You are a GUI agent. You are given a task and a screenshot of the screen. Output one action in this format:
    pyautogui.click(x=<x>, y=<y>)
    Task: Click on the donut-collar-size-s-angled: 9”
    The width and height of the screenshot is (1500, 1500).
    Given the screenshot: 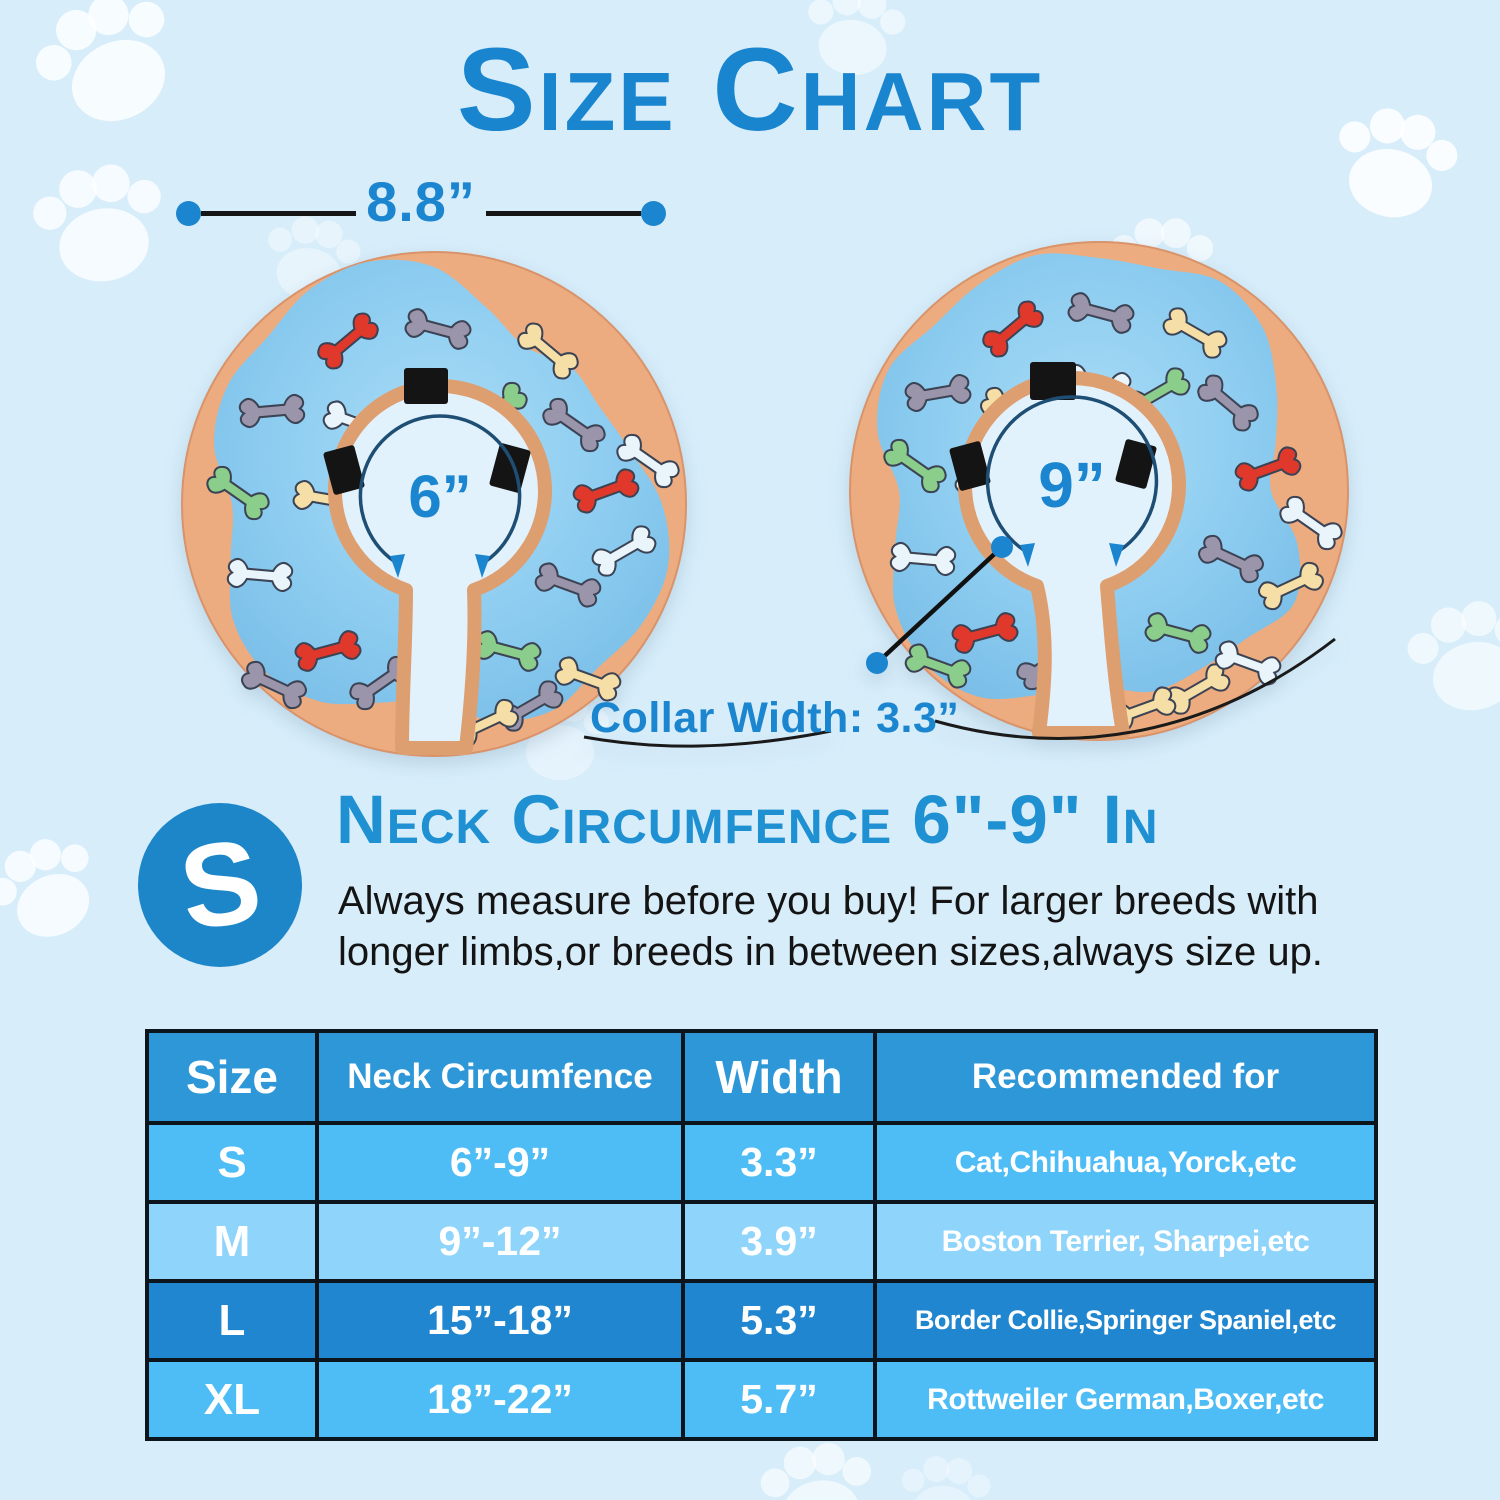 What is the action you would take?
    pyautogui.click(x=1099, y=491)
    